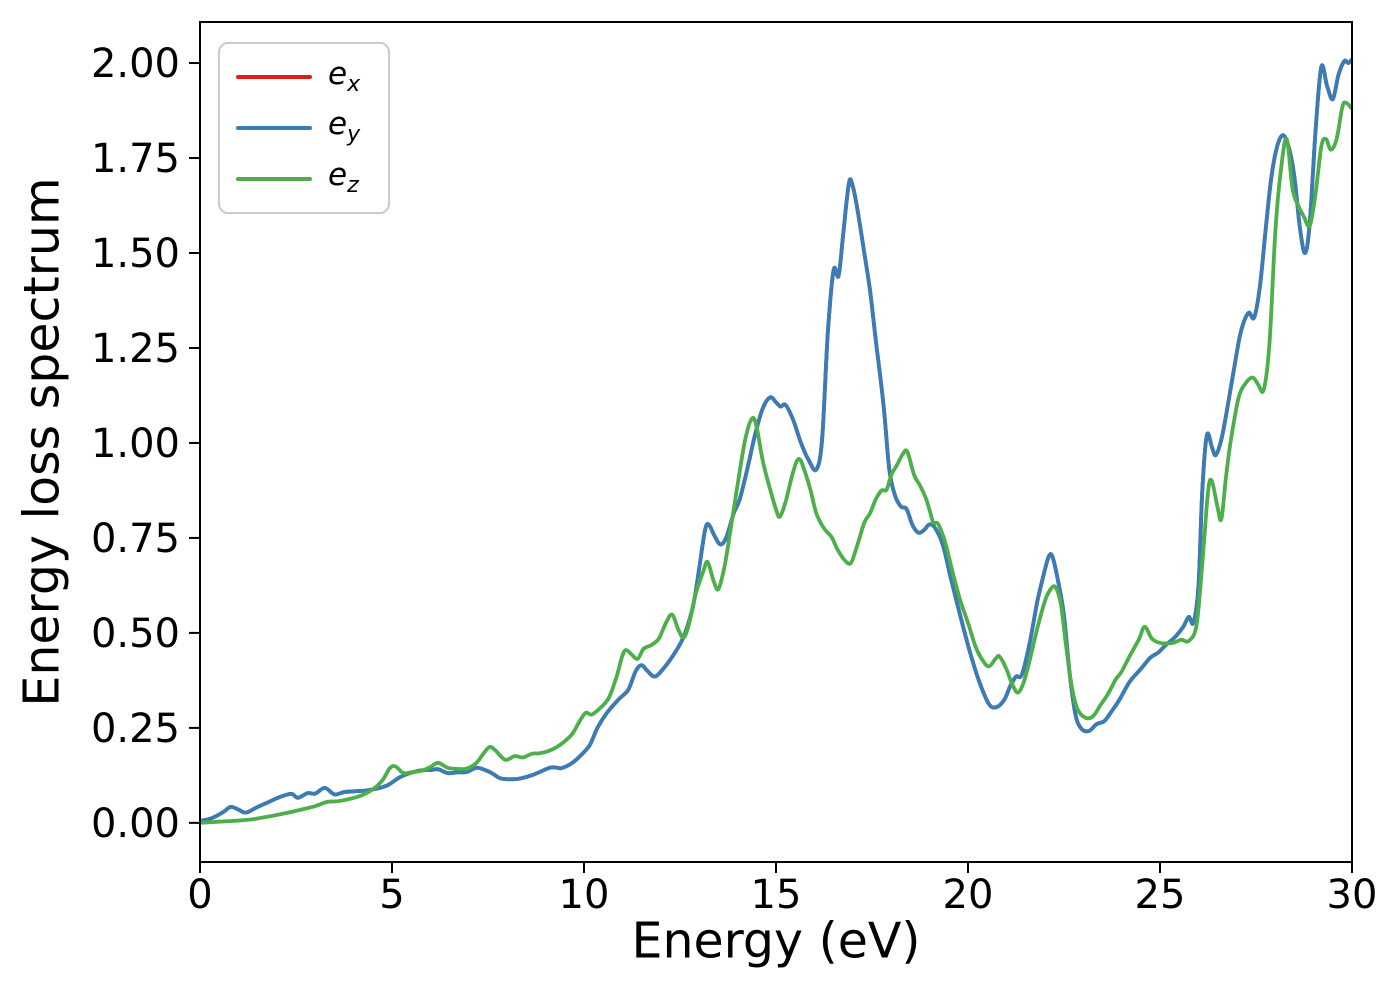 The image size is (1400, 1000). Describe the element at coordinates (274, 178) in the screenshot. I see `legend-swatch-ez` at that location.